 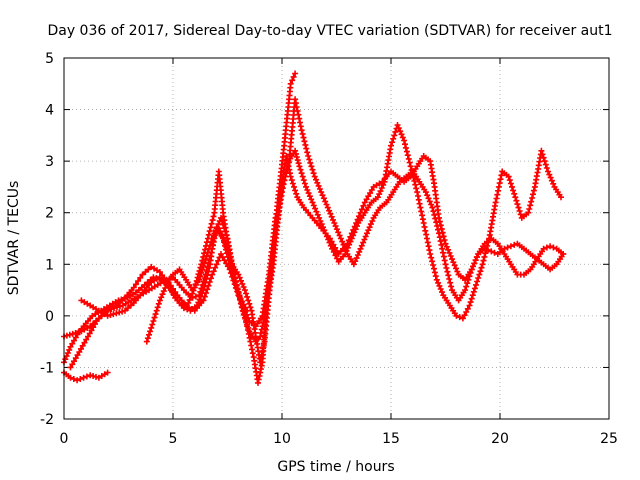 What do you see at coordinates (49, 162) in the screenshot?
I see `y-tick-label: 3` at bounding box center [49, 162].